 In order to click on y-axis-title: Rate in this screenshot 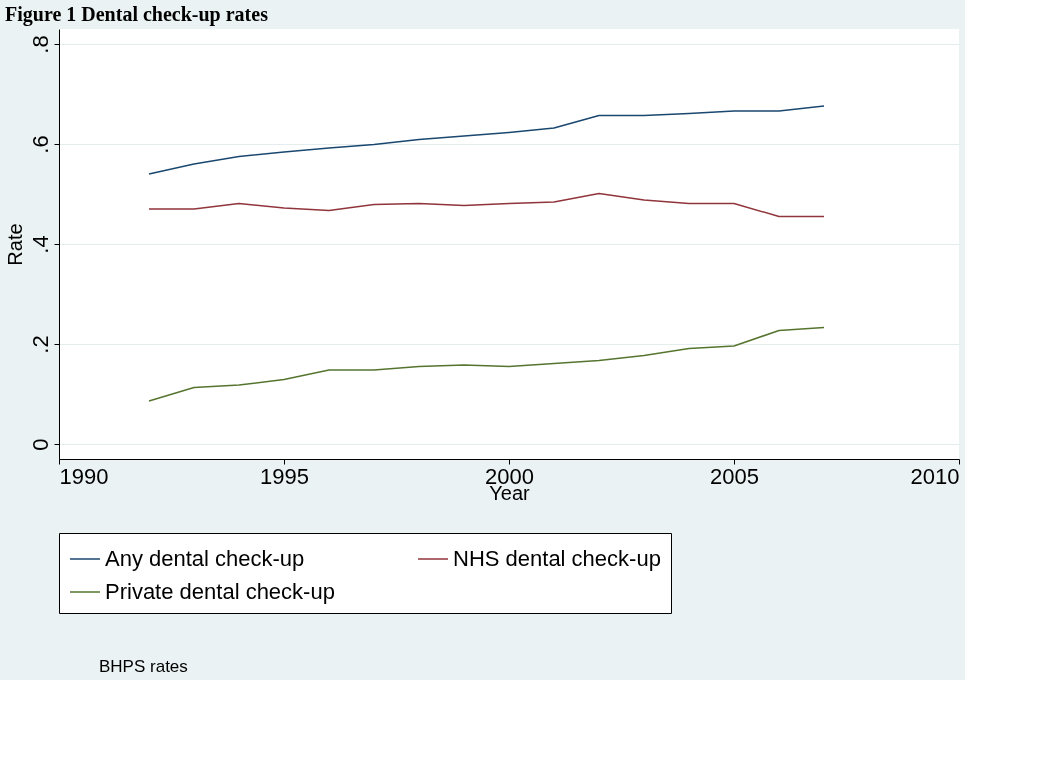, I will do `click(14, 244)`.